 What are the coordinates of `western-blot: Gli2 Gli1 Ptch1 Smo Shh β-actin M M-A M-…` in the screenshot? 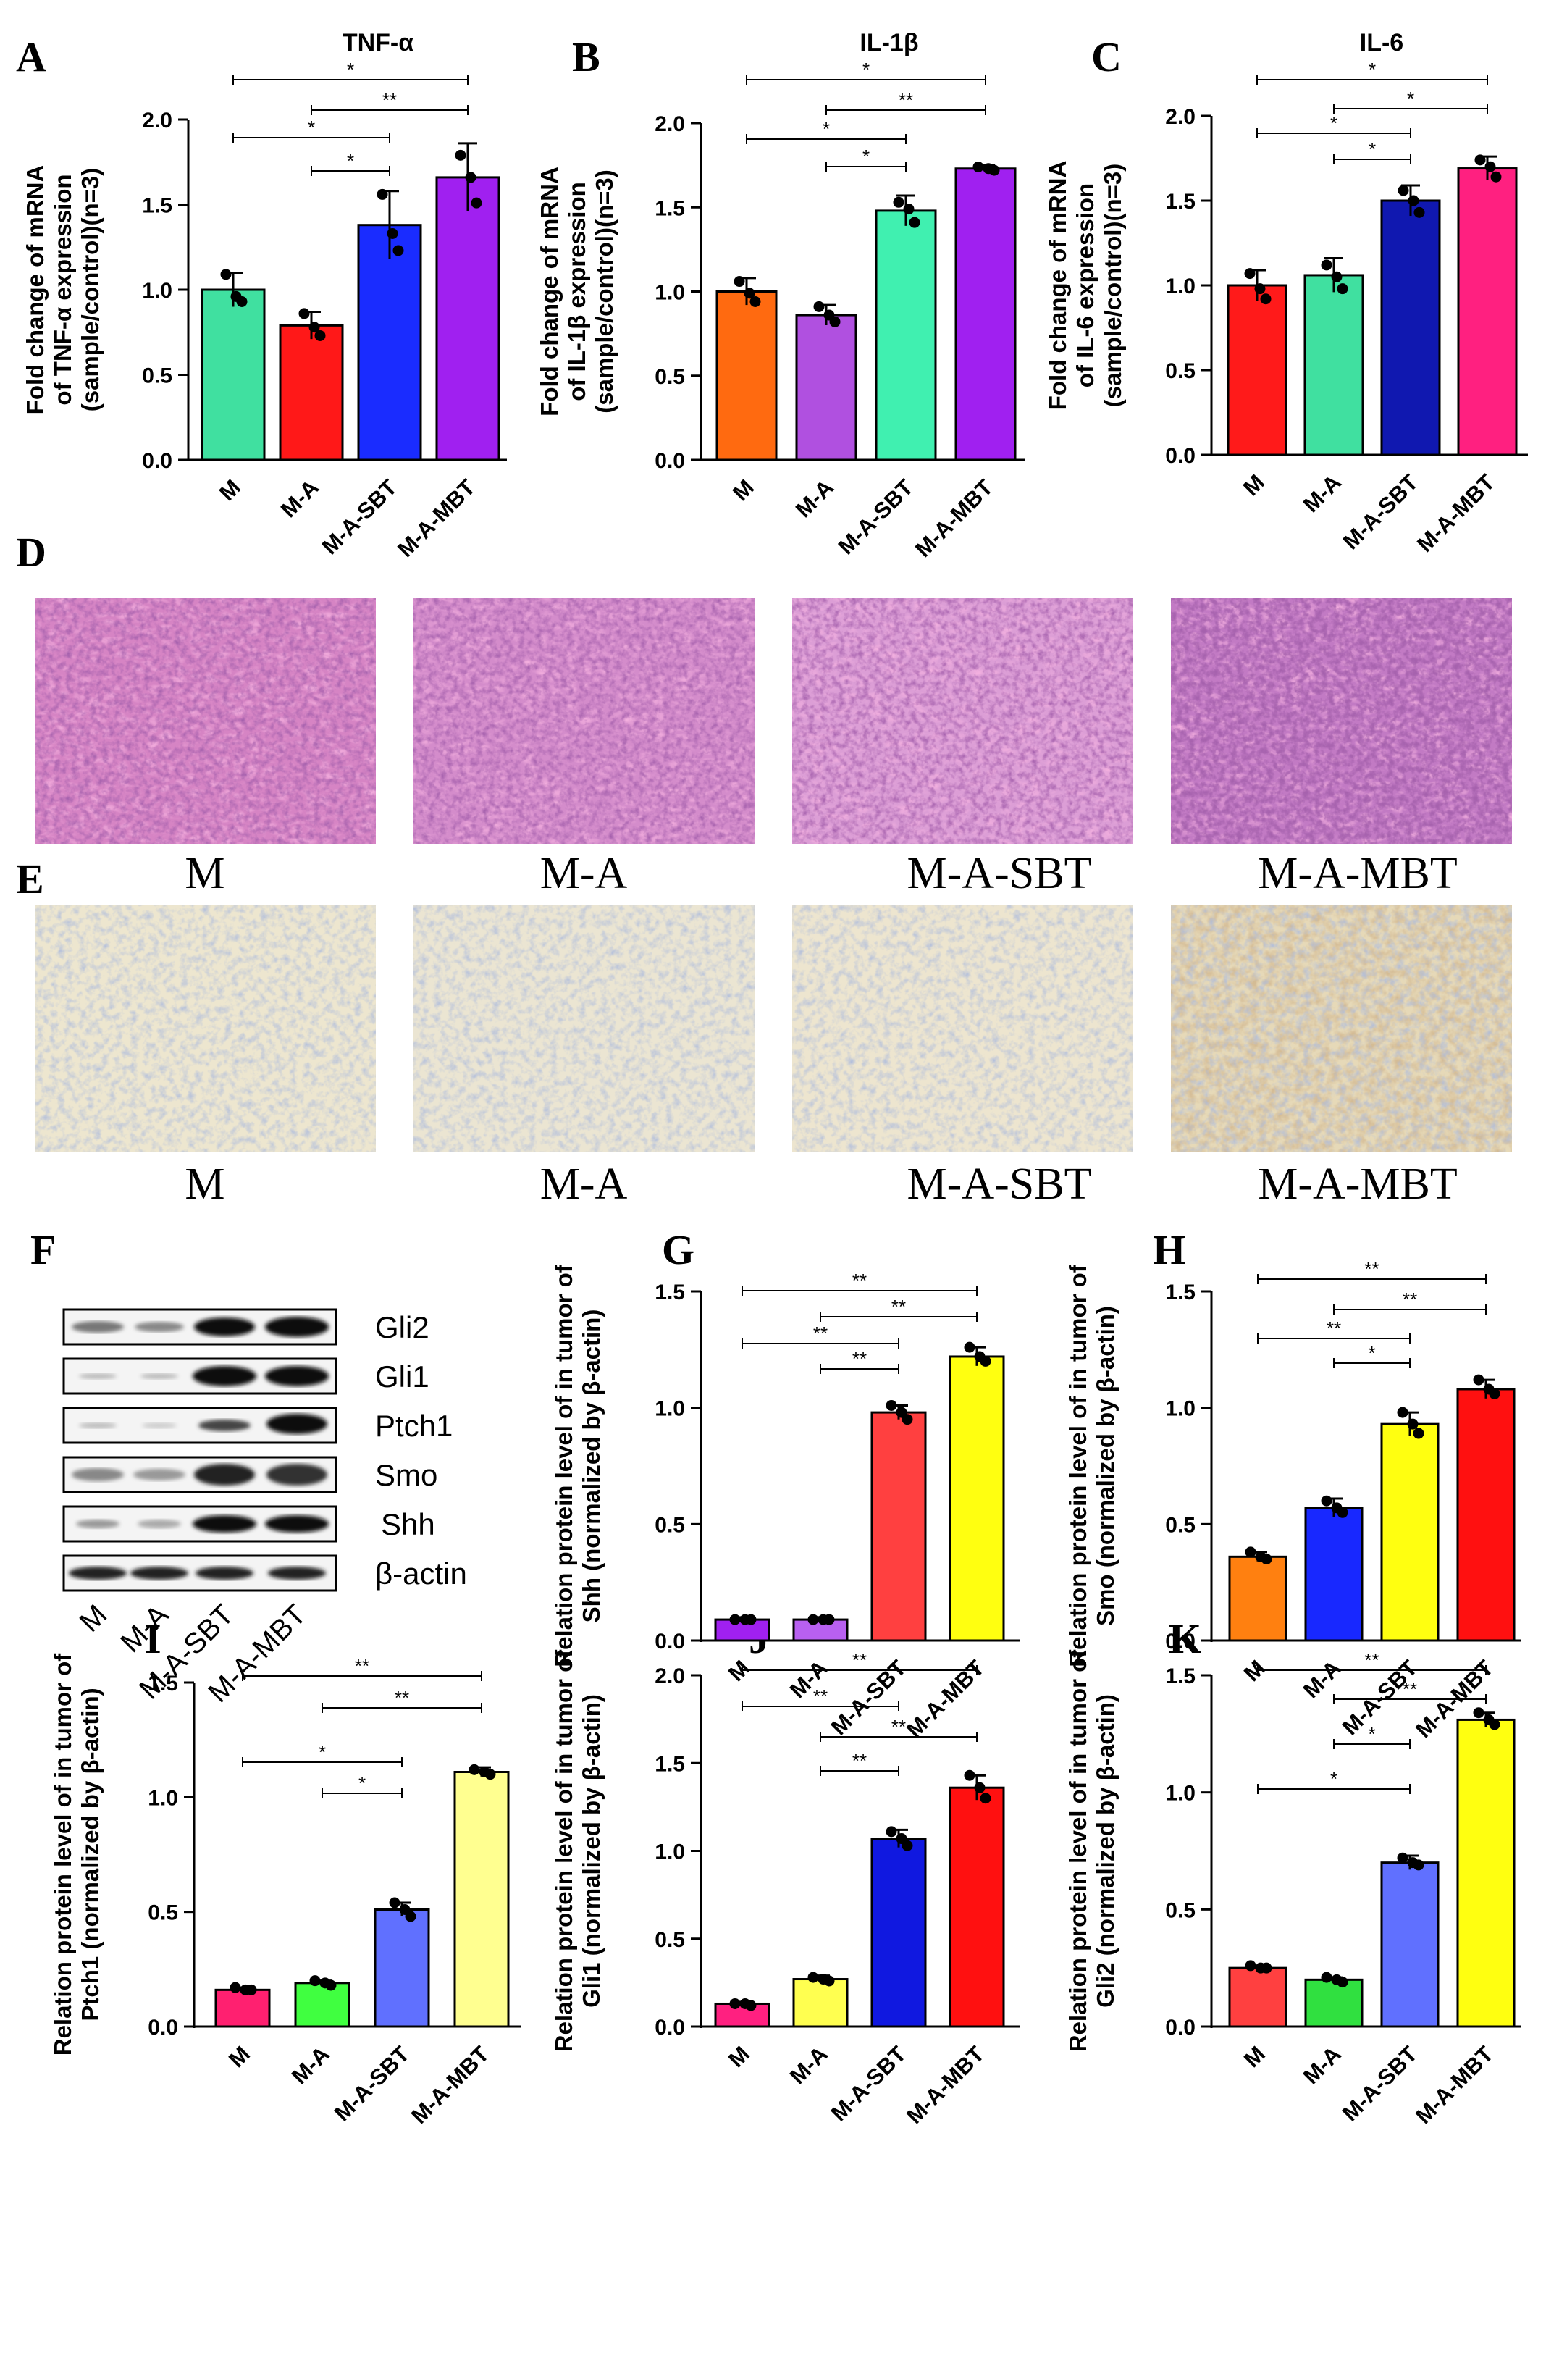 It's located at (264, 1508).